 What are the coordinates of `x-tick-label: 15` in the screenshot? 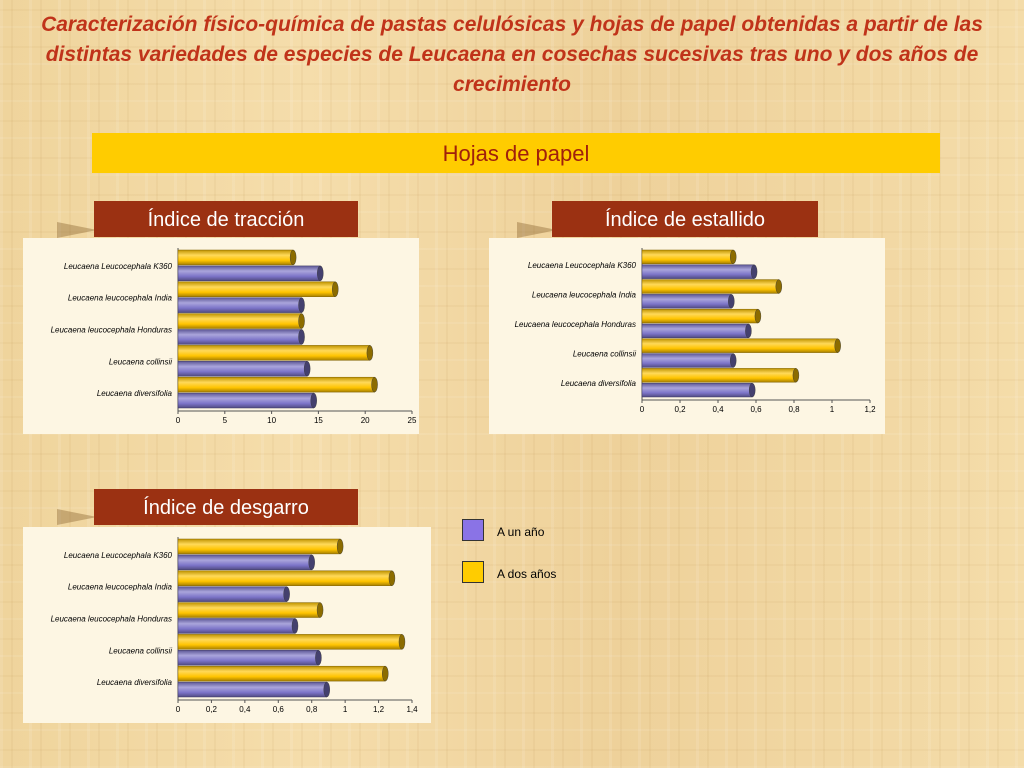 It's located at (318, 420).